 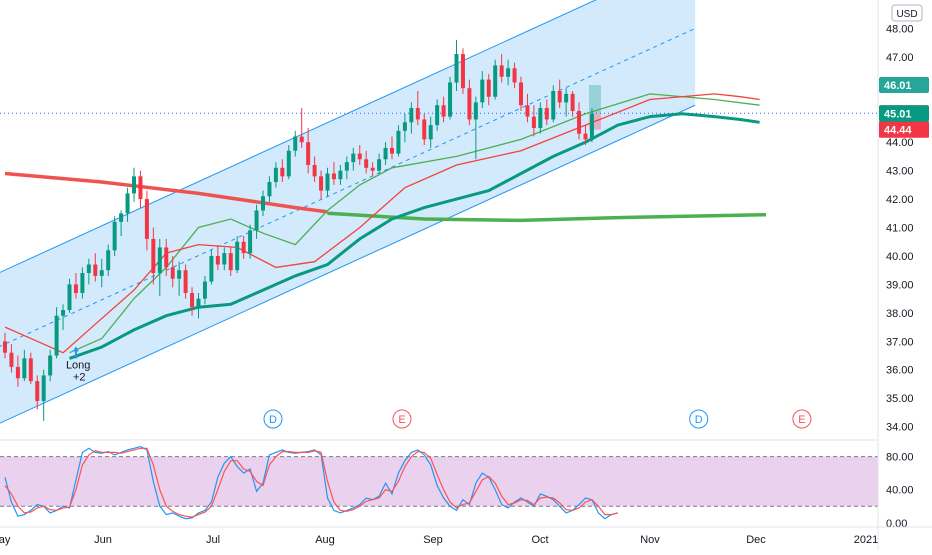 I want to click on osc-tick-label: 0.00, so click(x=896, y=524).